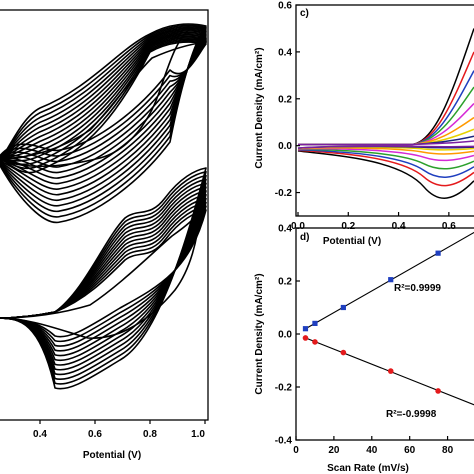 The image size is (474, 474). What do you see at coordinates (119, 430) in the screenshot?
I see `left-x-ticks: 0.4 0.6 0.8 1.0` at bounding box center [119, 430].